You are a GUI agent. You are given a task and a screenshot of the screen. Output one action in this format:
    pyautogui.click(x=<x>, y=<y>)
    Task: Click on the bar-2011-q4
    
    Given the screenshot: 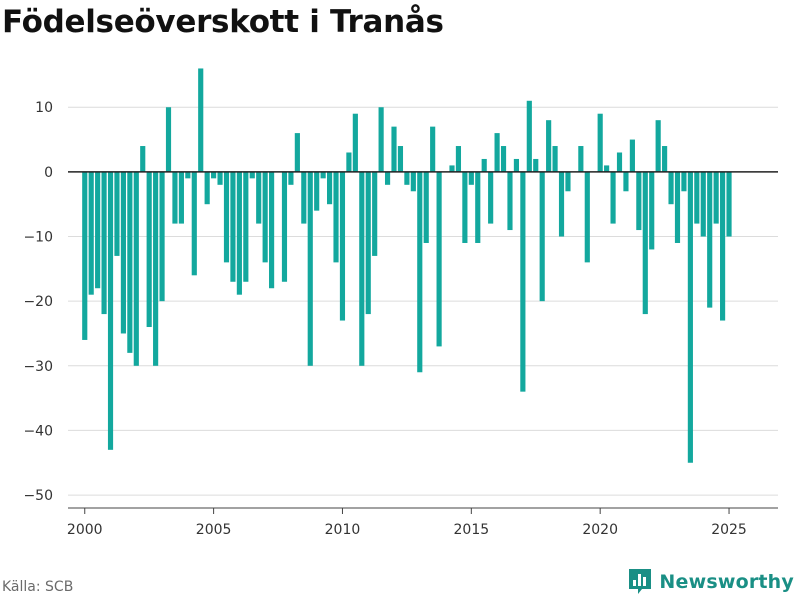 What is the action you would take?
    pyautogui.click(x=387, y=178)
    